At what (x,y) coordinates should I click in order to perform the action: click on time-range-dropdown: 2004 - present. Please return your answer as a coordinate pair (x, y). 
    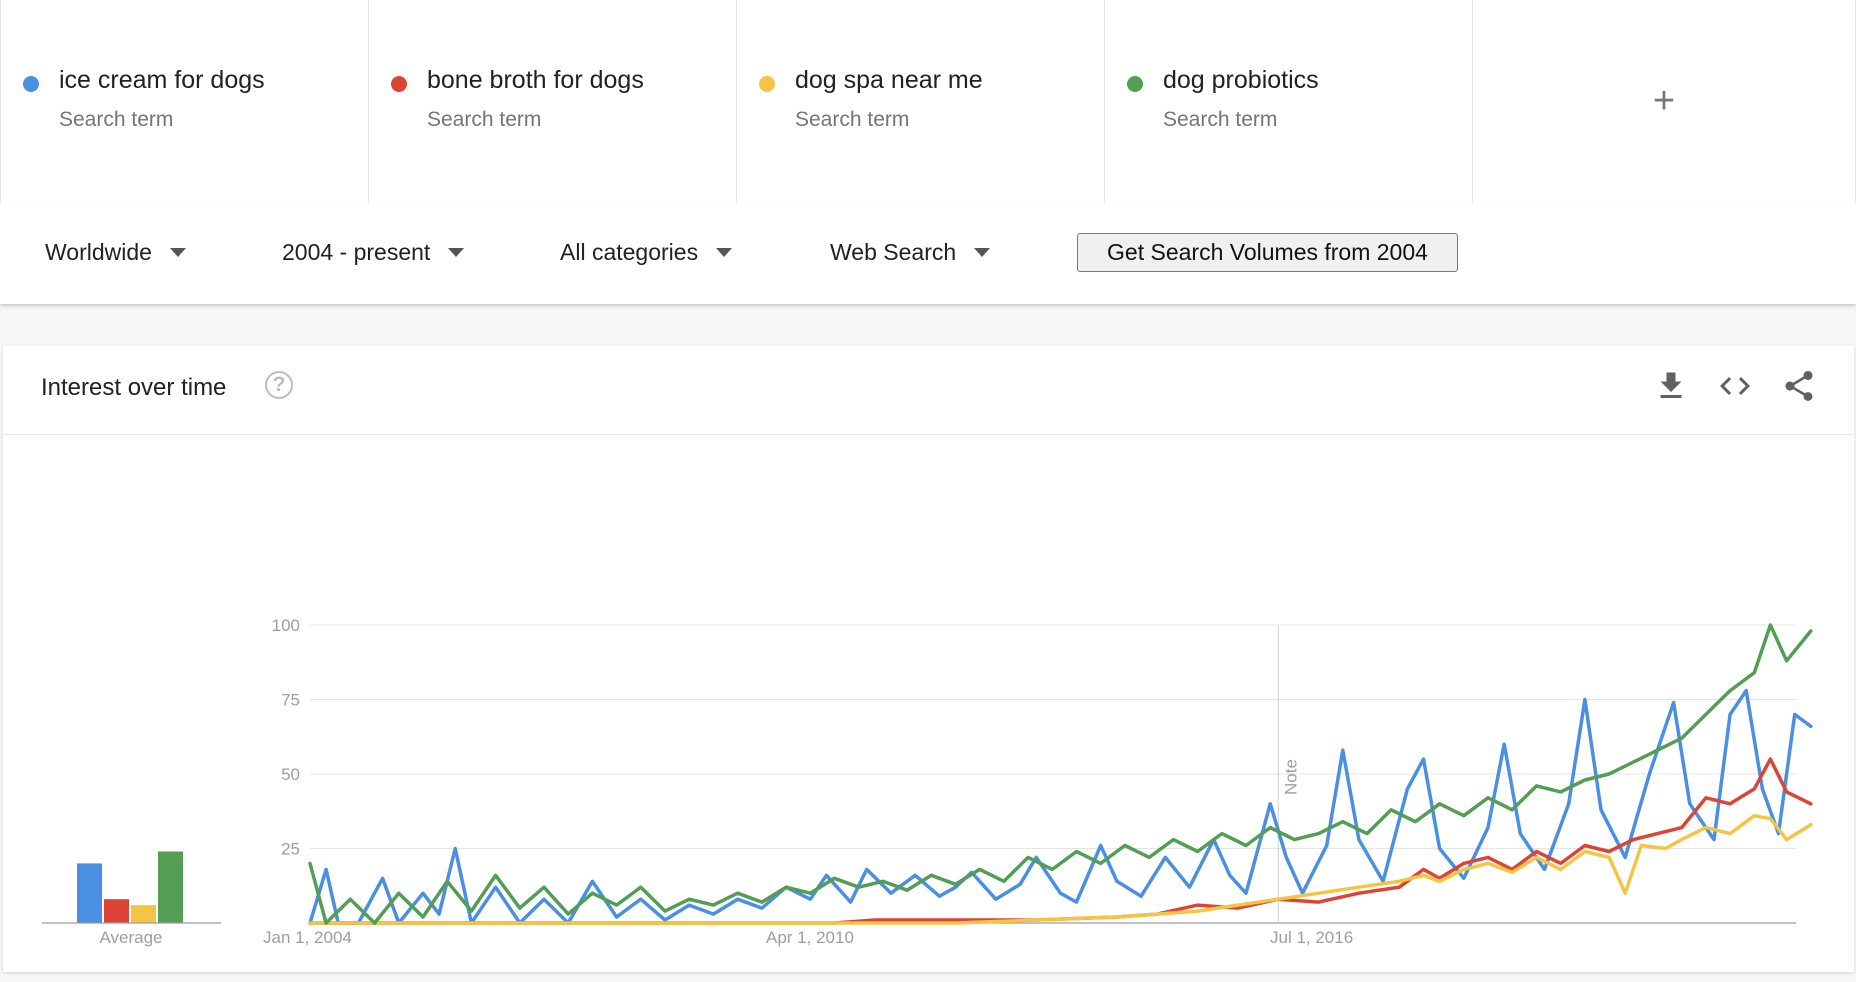
    Looking at the image, I should click on (373, 252).